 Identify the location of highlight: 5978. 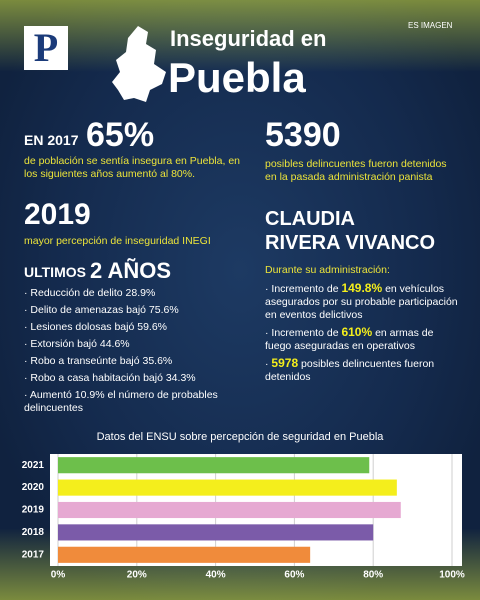
(285, 363).